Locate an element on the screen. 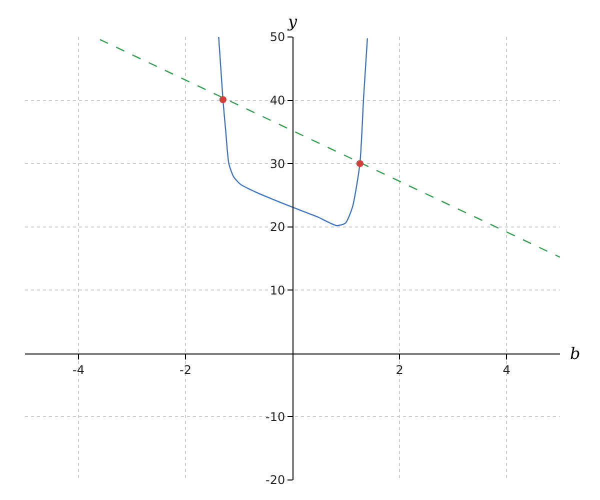 The image size is (600, 500). x-axis-title: b is located at coordinates (575, 353).